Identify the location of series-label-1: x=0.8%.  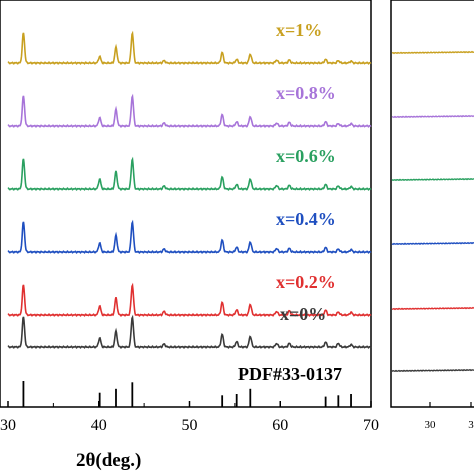
(306, 93).